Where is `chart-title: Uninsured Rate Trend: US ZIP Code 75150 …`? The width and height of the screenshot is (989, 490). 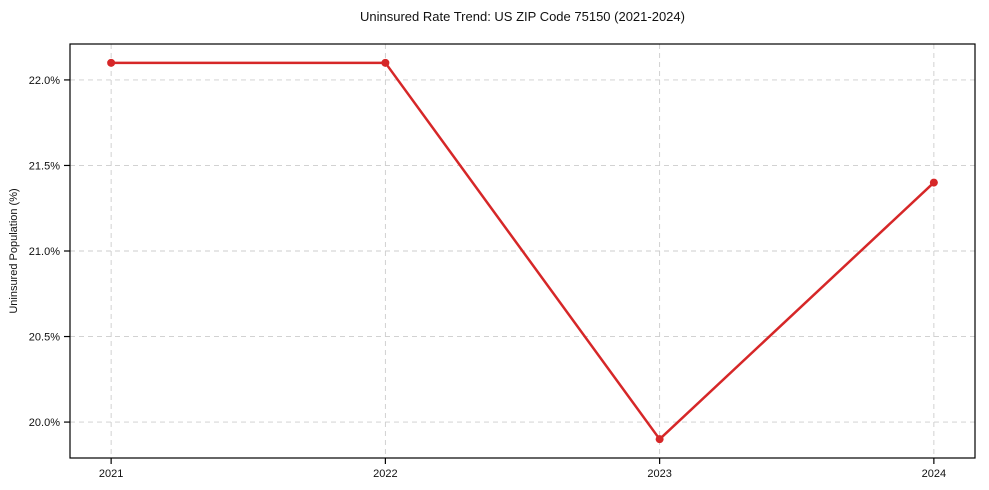
chart-title: Uninsured Rate Trend: US ZIP Code 75150 … is located at coordinates (522, 16).